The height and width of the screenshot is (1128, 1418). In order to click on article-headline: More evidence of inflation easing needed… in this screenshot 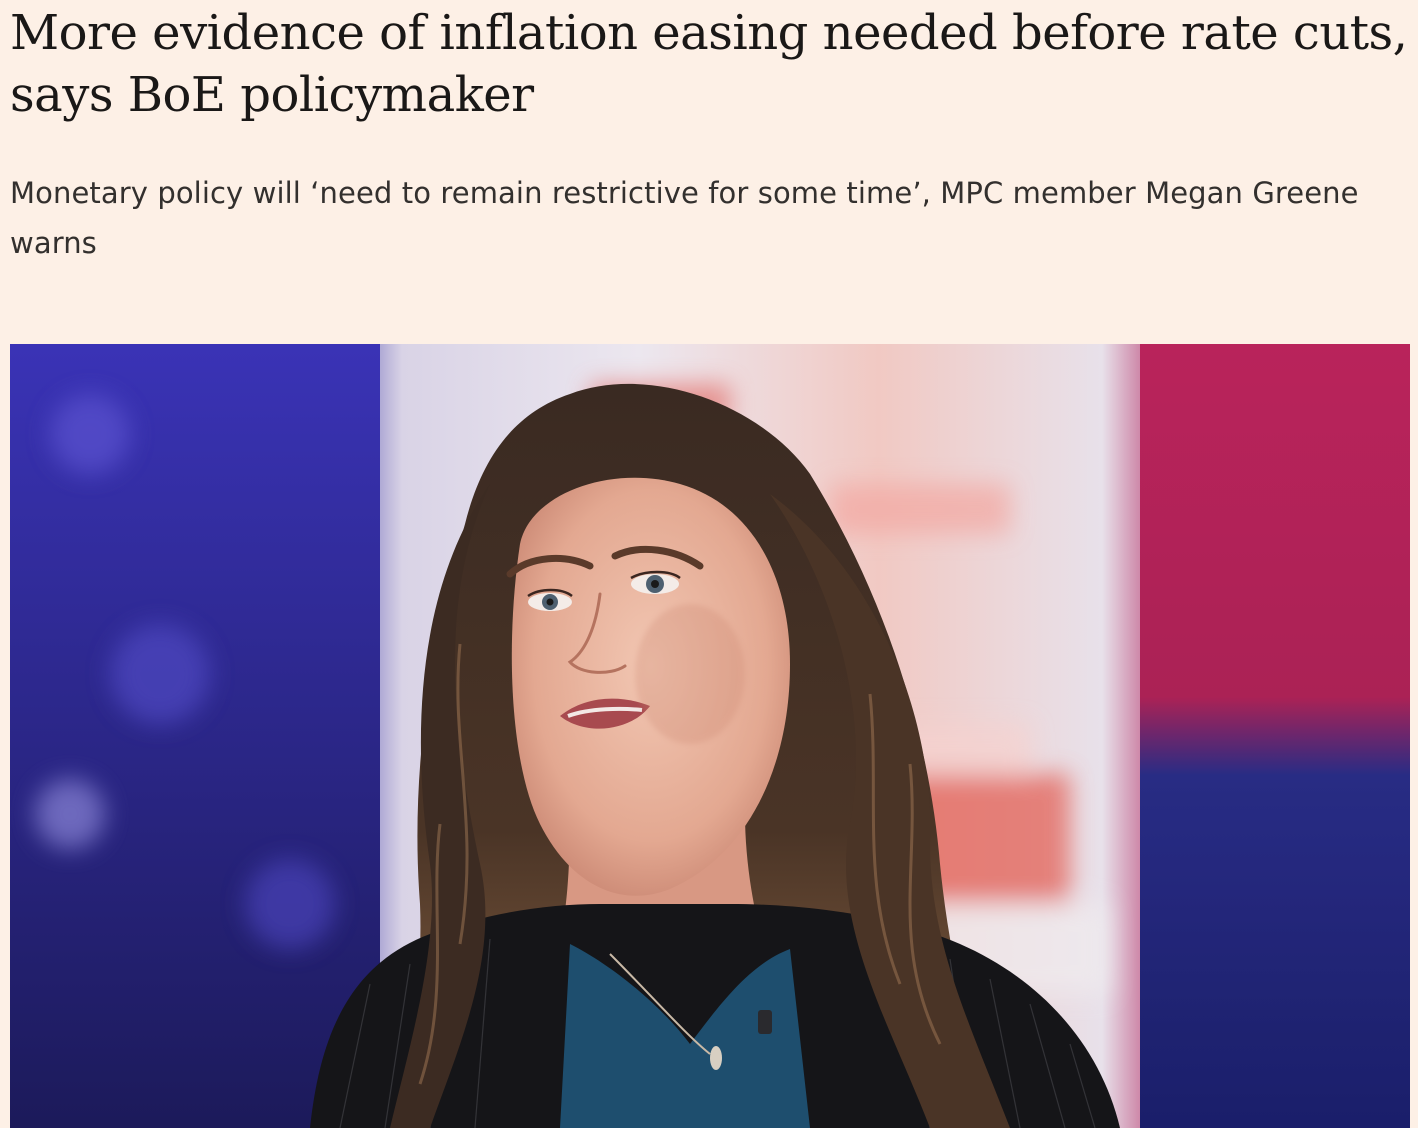, I will do `click(709, 64)`.